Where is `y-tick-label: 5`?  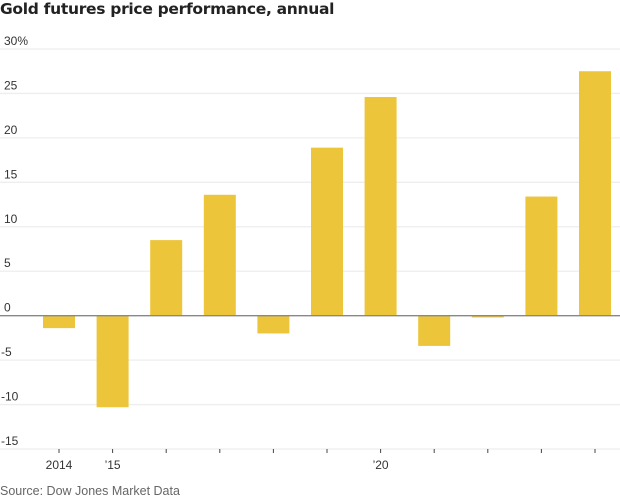 y-tick-label: 5 is located at coordinates (7, 263).